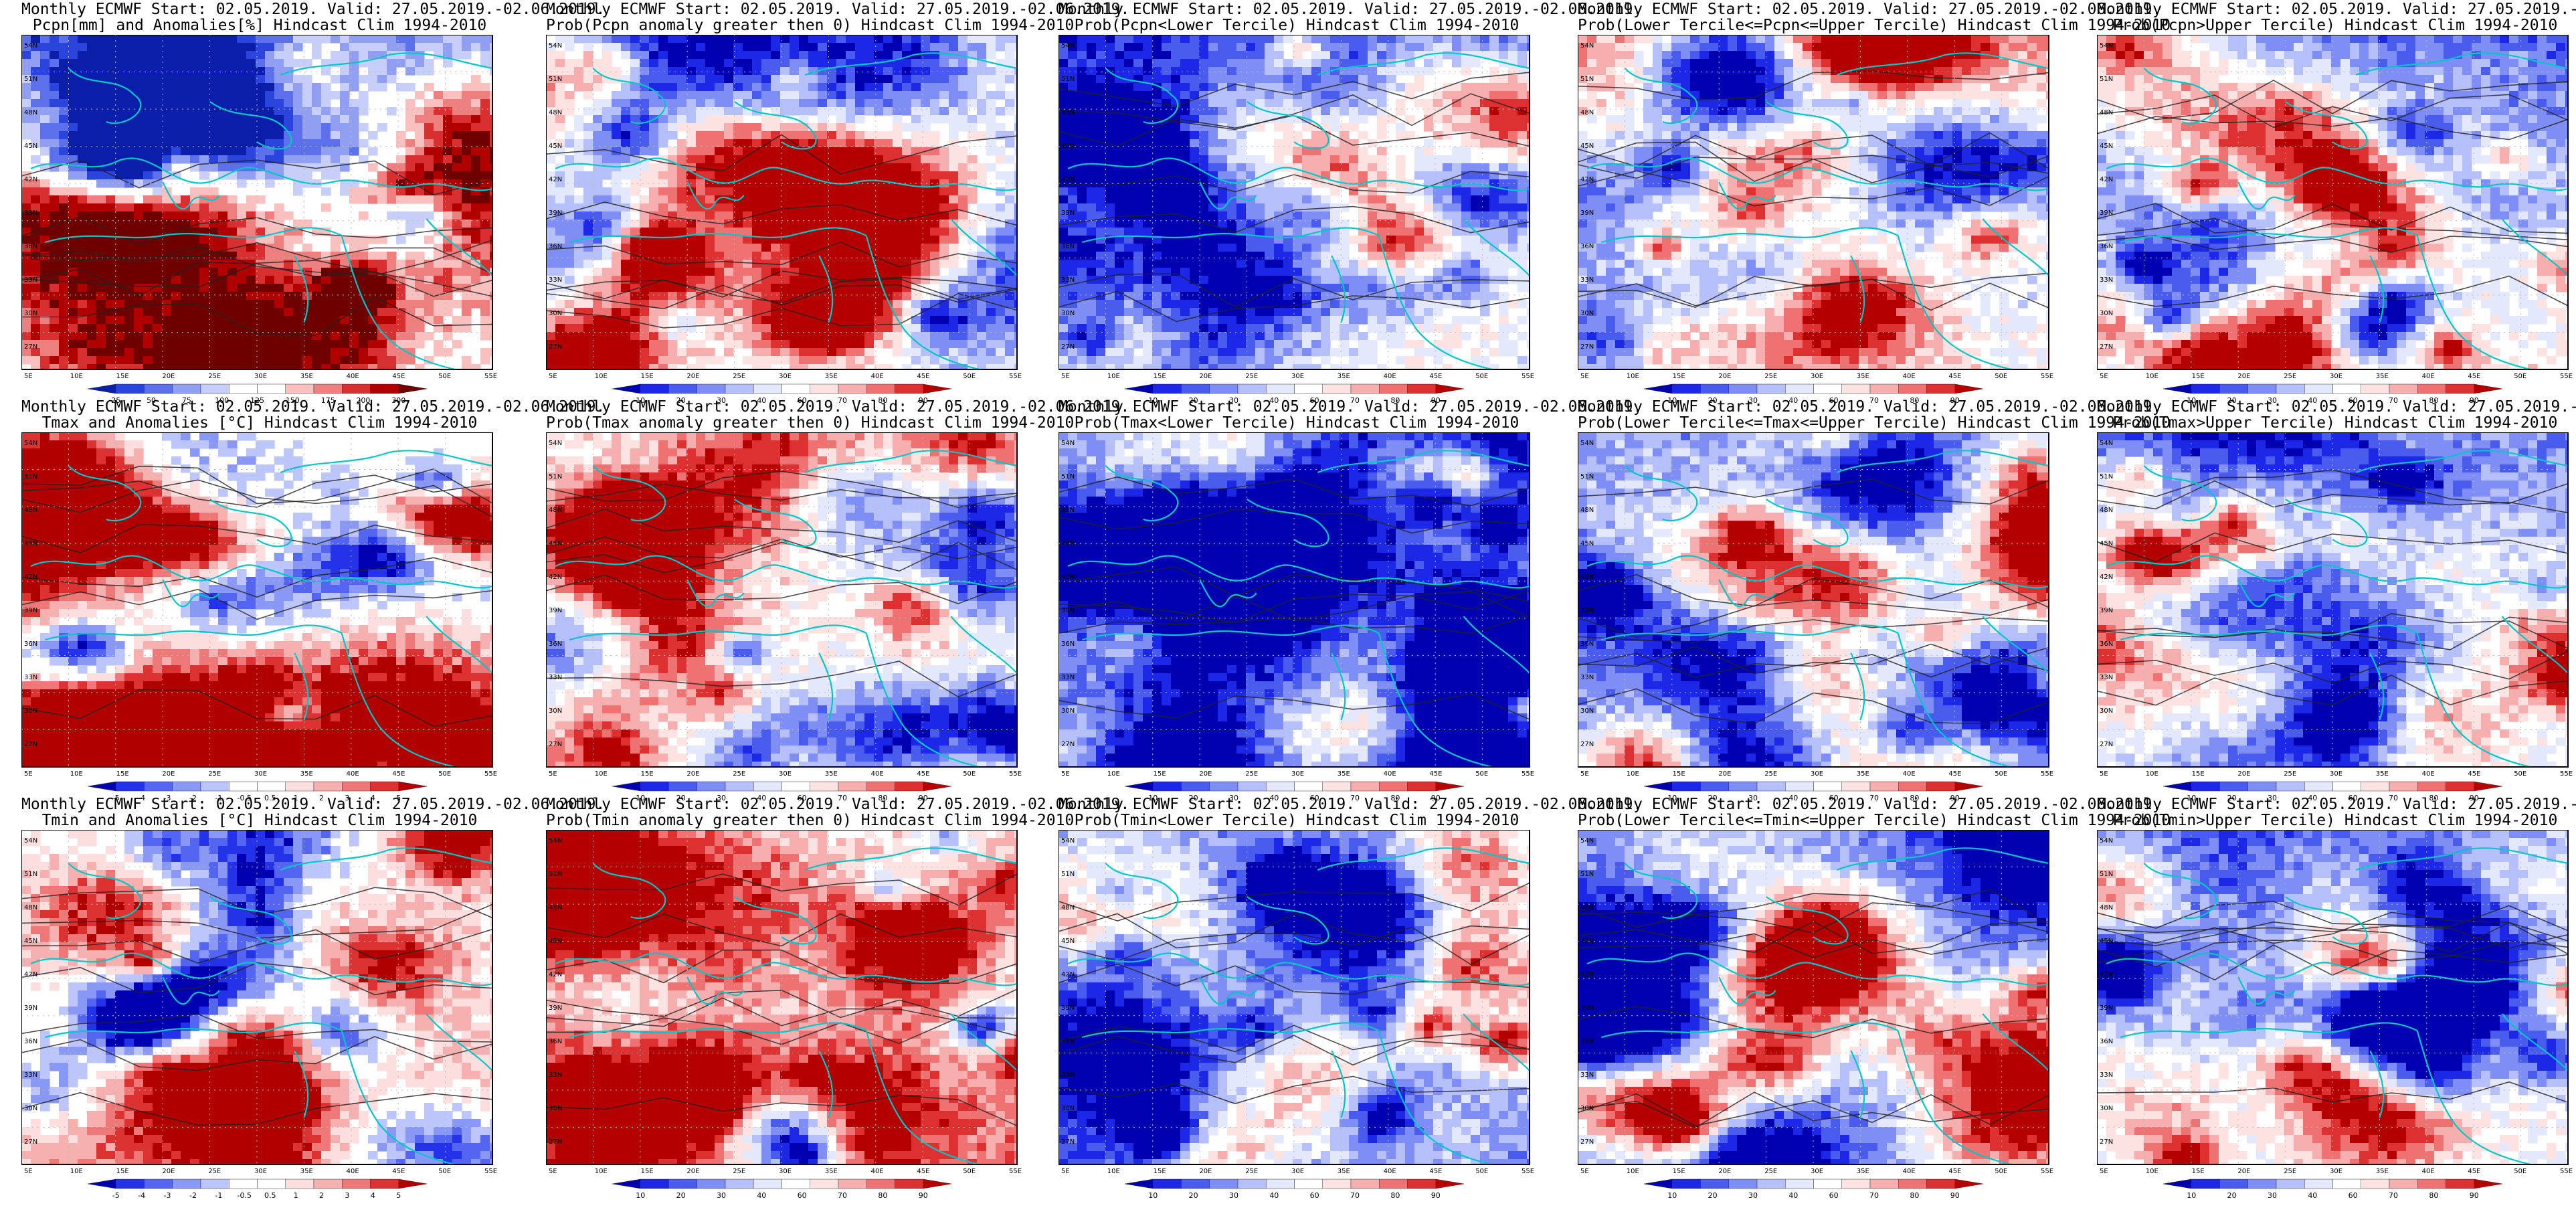 This screenshot has height=1222, width=2576. Describe the element at coordinates (2106, 543) in the screenshot. I see `y-tick-label: 45N` at that location.